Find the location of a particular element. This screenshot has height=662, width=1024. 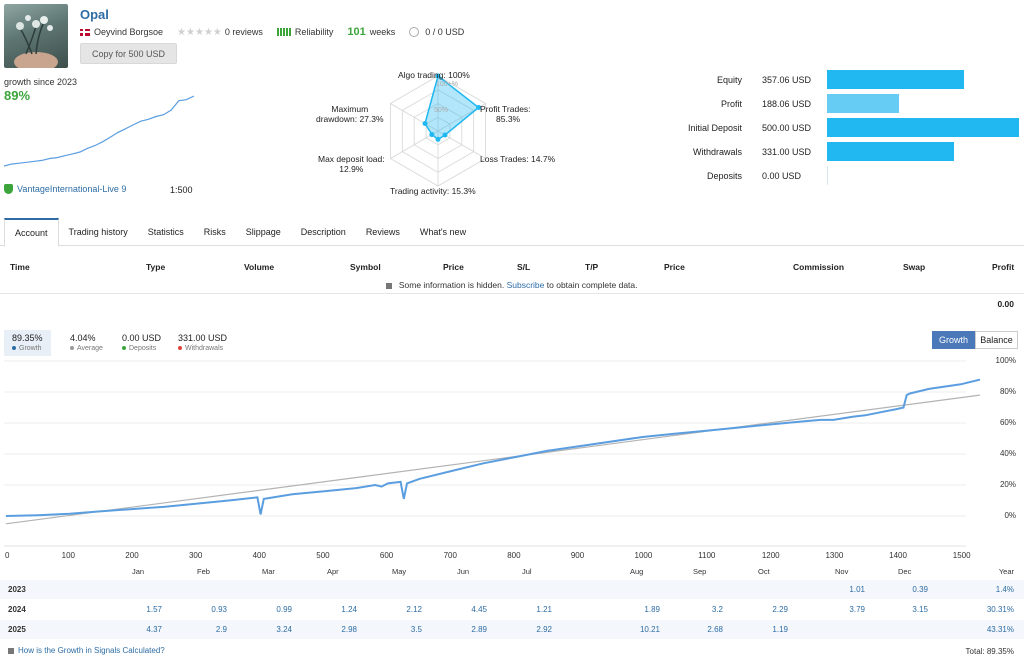

month-value: 10.21 is located at coordinates (649, 629).